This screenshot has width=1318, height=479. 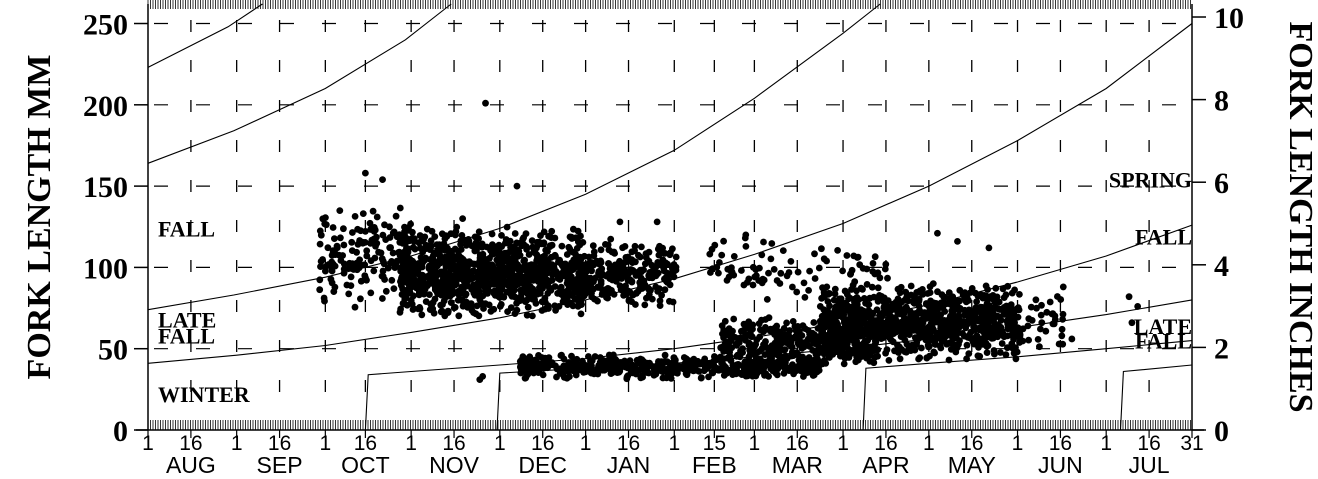 What do you see at coordinates (1229, 18) in the screenshot?
I see `y-tick-label-right: 10` at bounding box center [1229, 18].